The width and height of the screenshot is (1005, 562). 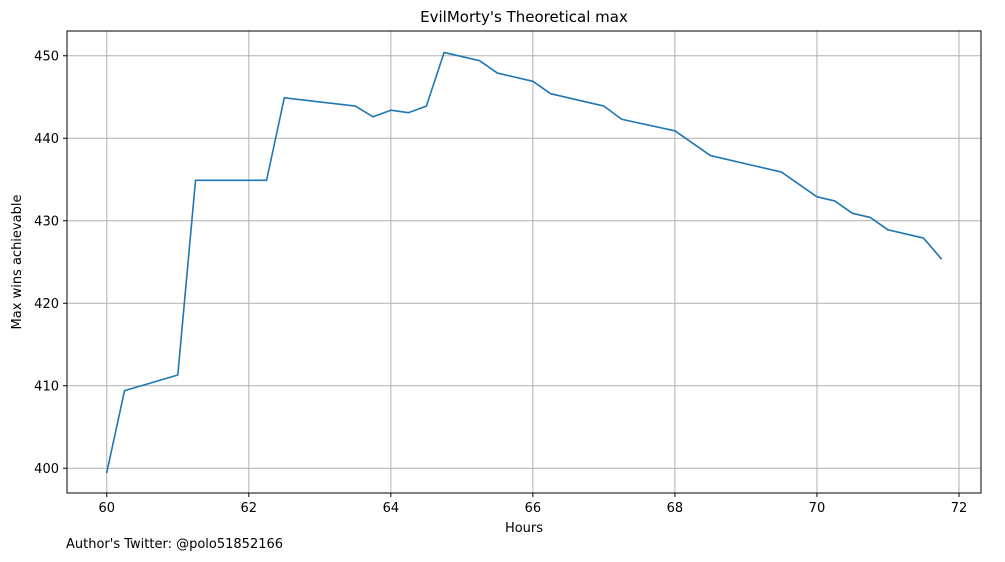 I want to click on x-tick-label: 64, so click(x=391, y=508).